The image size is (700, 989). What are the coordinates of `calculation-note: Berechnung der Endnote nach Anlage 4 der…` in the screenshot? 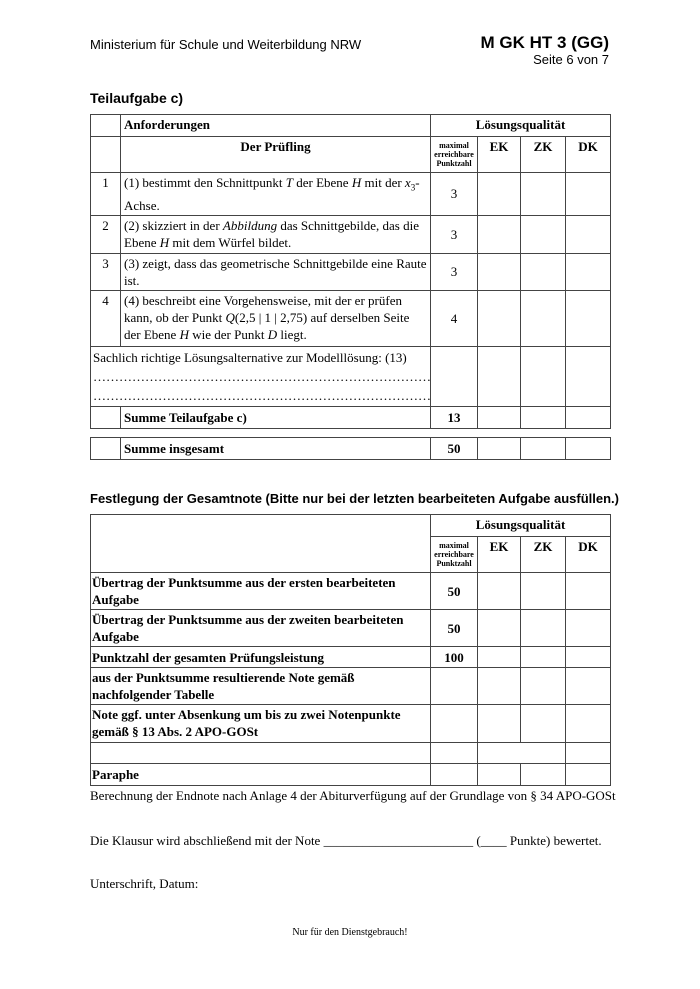 It's located at (353, 795).